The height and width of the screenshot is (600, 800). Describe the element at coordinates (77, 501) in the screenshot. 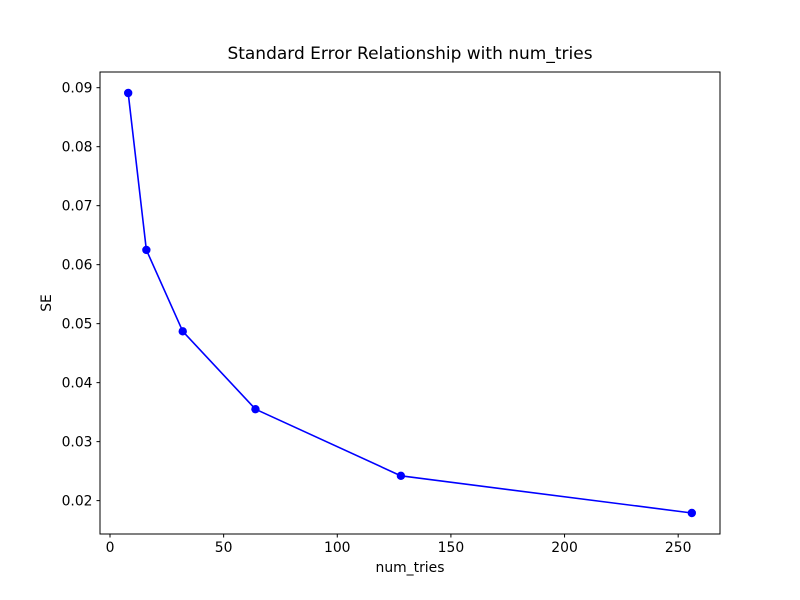

I see `y-tick-label: 0.02` at that location.